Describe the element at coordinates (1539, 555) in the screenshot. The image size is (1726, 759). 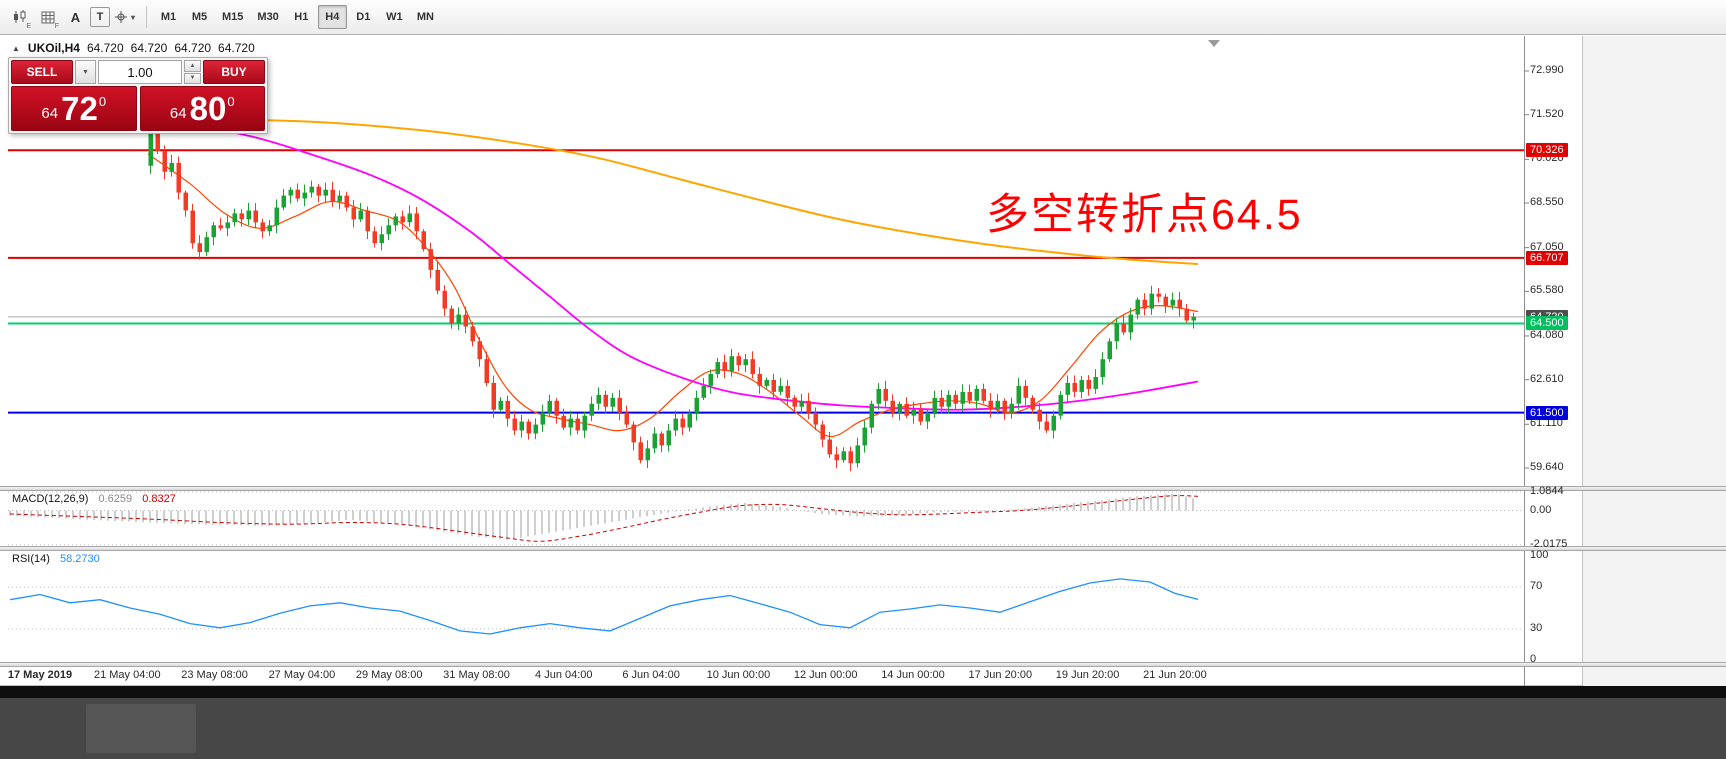
I see `rsi-scale-label: 100` at that location.